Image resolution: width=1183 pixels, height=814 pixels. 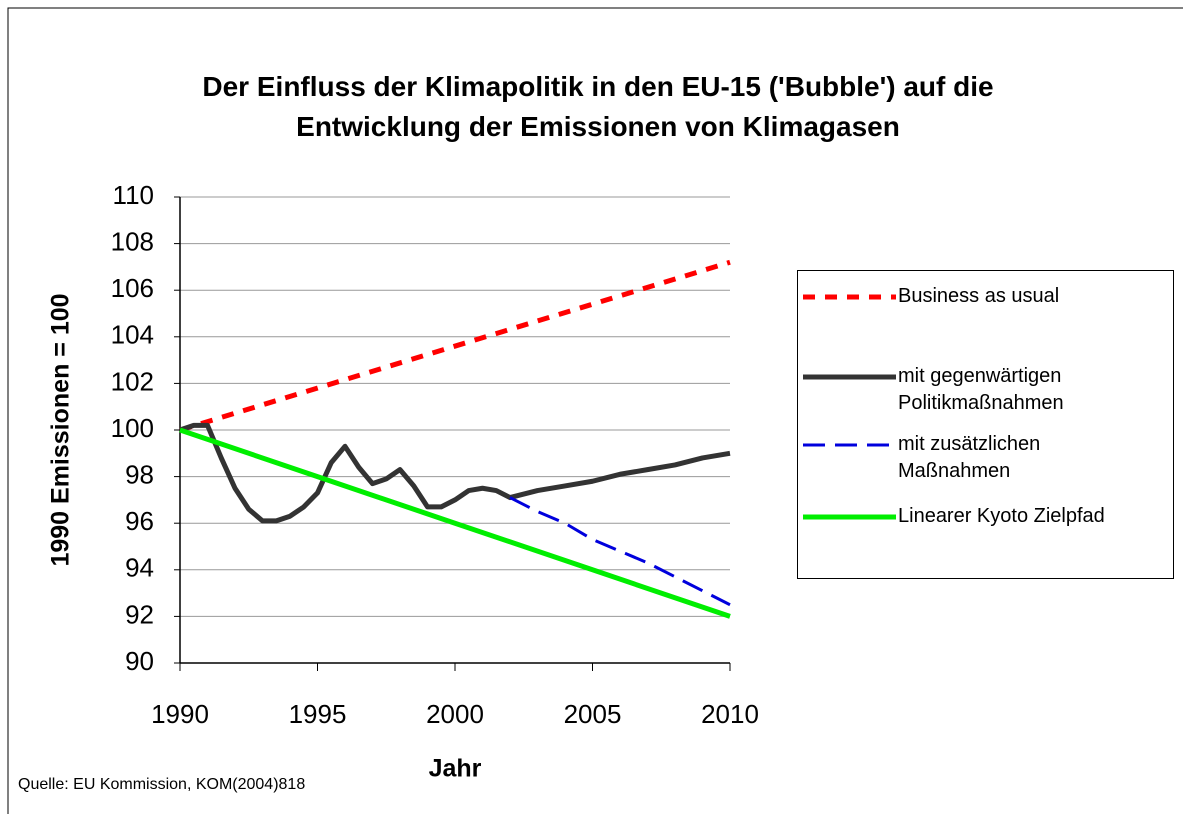 What do you see at coordinates (132, 288) in the screenshot?
I see `y-tick-label: 106` at bounding box center [132, 288].